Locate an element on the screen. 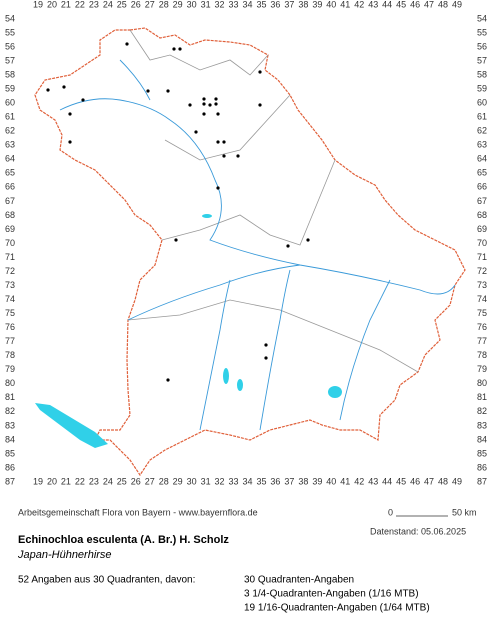 This screenshot has height=620, width=500. row-label: 73 is located at coordinates (482, 285).